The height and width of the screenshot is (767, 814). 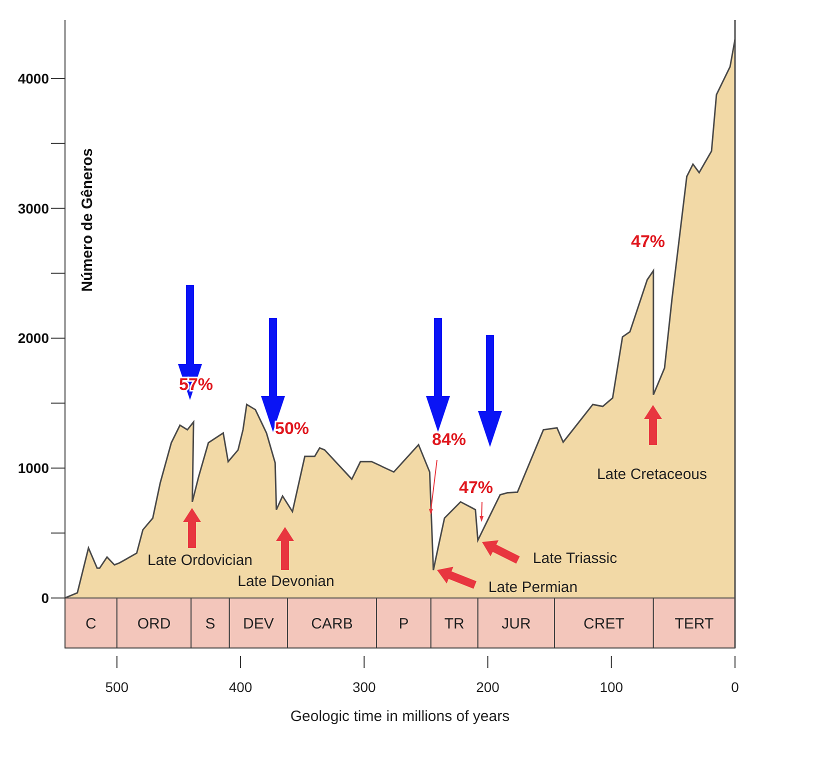 What do you see at coordinates (735, 687) in the screenshot?
I see `x-tick-label: 0` at bounding box center [735, 687].